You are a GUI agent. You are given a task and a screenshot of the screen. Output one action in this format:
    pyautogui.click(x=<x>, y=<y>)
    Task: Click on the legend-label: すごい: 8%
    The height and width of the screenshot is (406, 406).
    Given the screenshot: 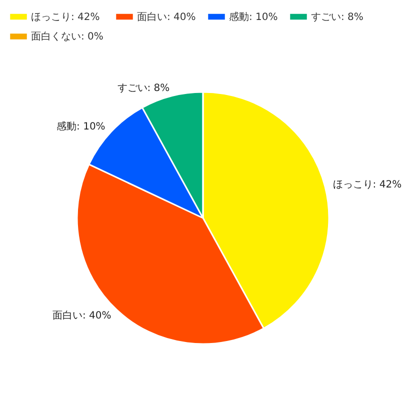 What is the action you would take?
    pyautogui.click(x=337, y=17)
    